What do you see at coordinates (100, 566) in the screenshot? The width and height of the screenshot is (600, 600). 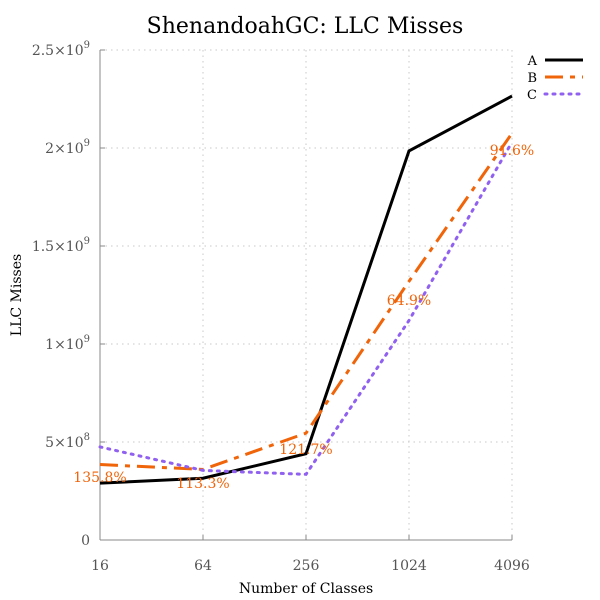 I see `x-tick-label: 16` at bounding box center [100, 566].